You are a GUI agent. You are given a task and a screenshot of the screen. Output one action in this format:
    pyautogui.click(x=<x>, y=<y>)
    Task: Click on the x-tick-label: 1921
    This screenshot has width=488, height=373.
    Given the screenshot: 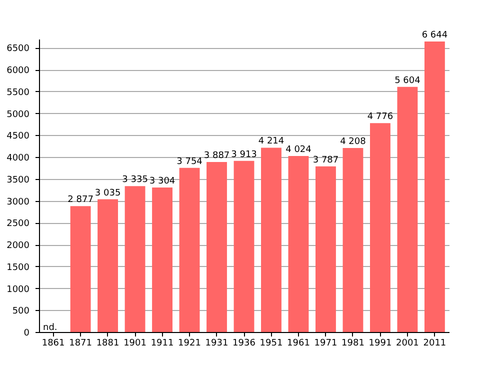 What is the action you would take?
    pyautogui.click(x=189, y=343)
    